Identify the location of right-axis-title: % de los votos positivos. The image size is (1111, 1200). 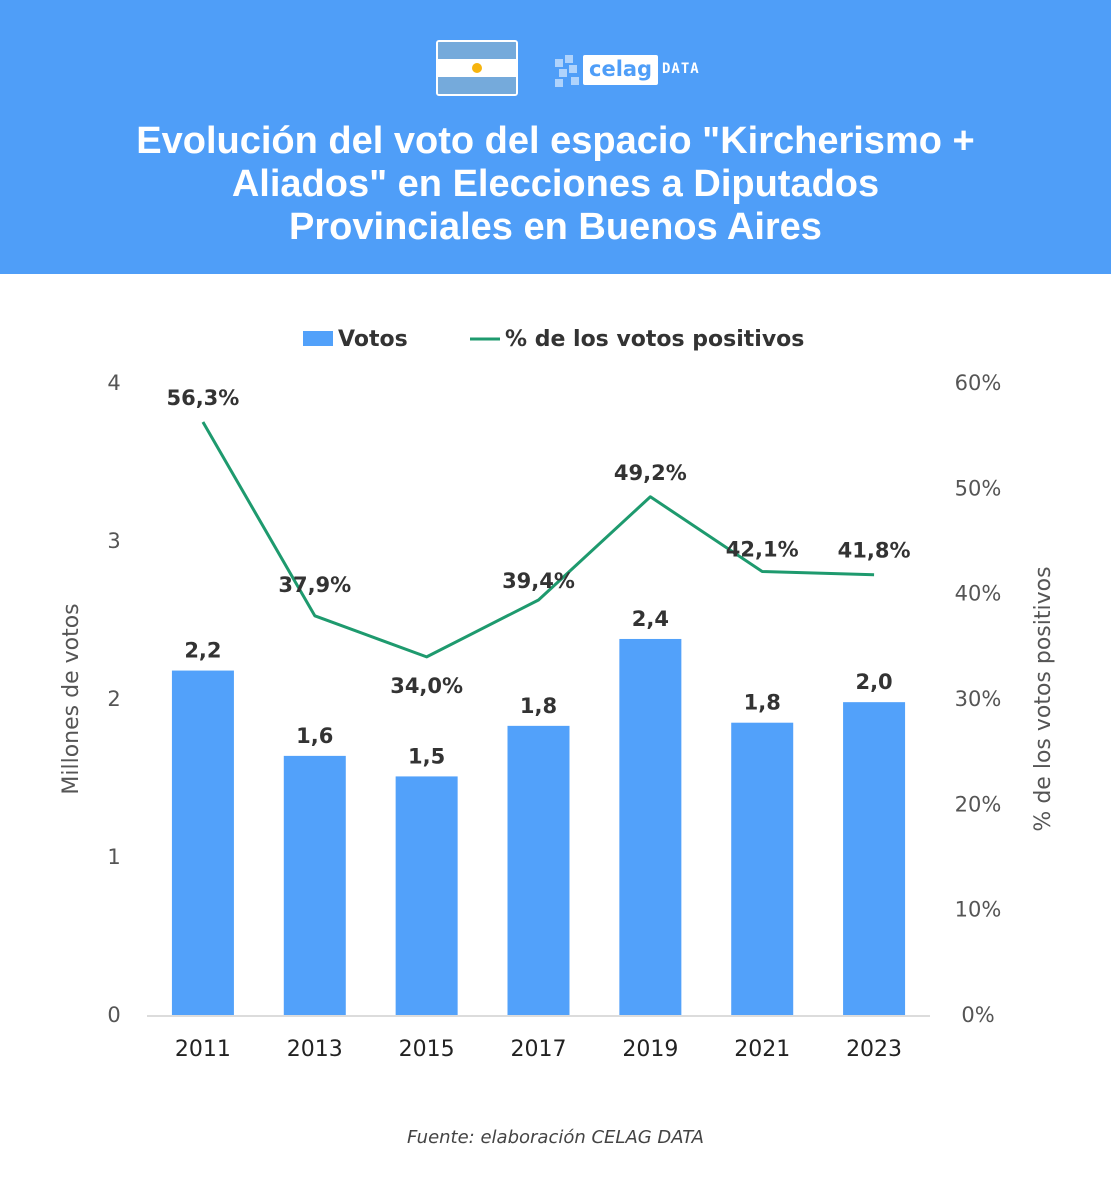
(1043, 698).